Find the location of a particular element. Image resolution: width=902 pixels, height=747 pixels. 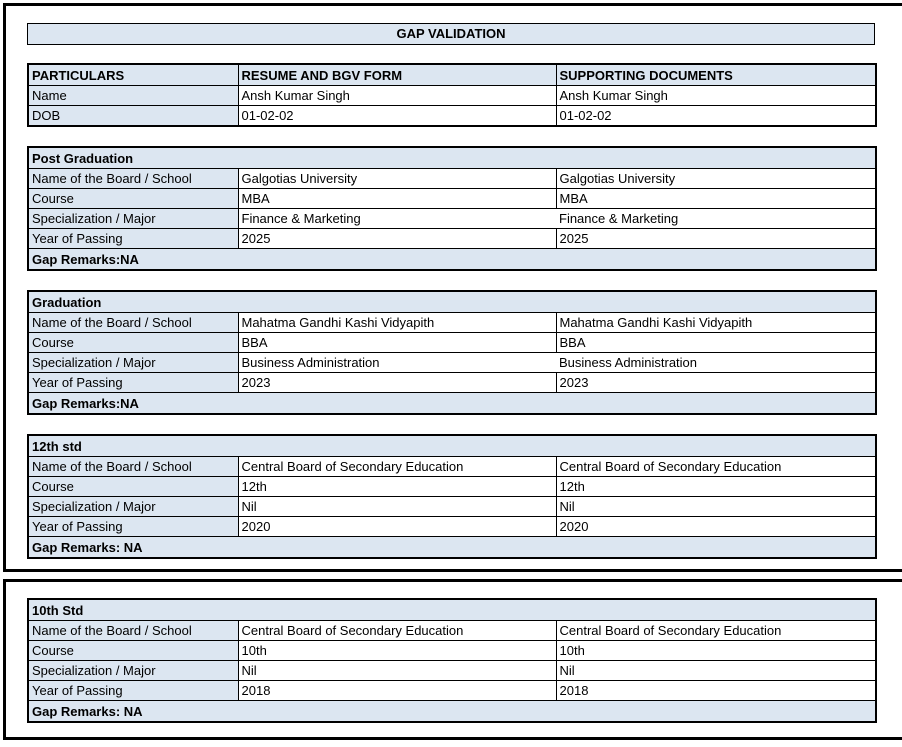

resume-value: 2020 is located at coordinates (397, 526).